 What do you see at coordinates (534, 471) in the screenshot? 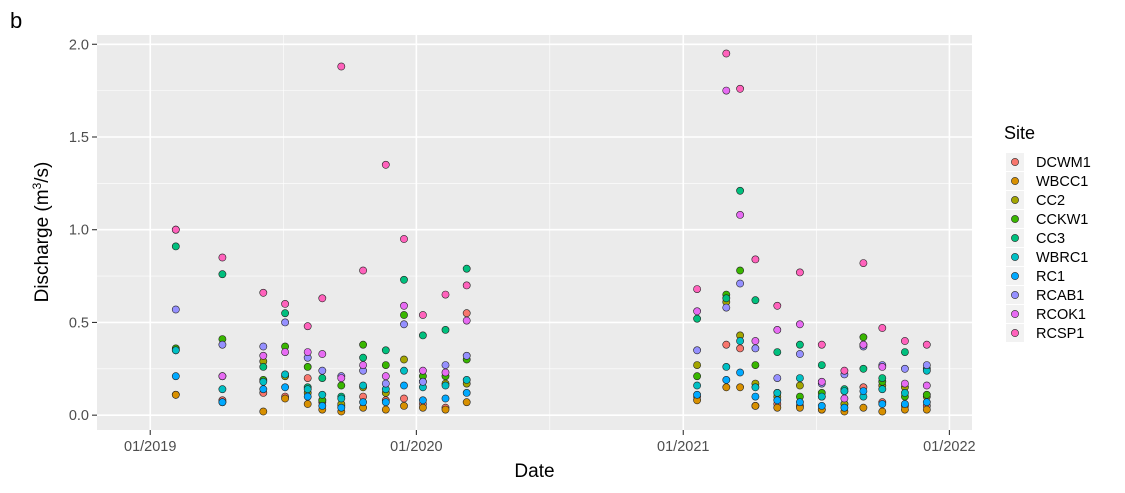
I see `x-axis-title: Date` at bounding box center [534, 471].